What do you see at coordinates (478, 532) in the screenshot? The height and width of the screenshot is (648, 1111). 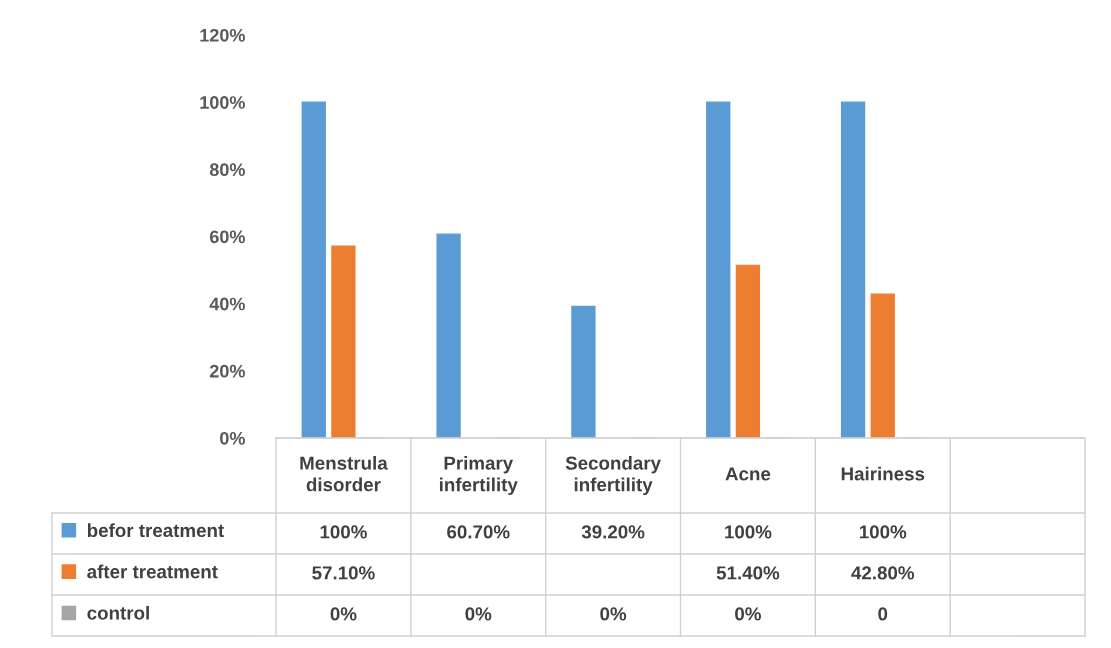 I see `data-label: 60.70%` at bounding box center [478, 532].